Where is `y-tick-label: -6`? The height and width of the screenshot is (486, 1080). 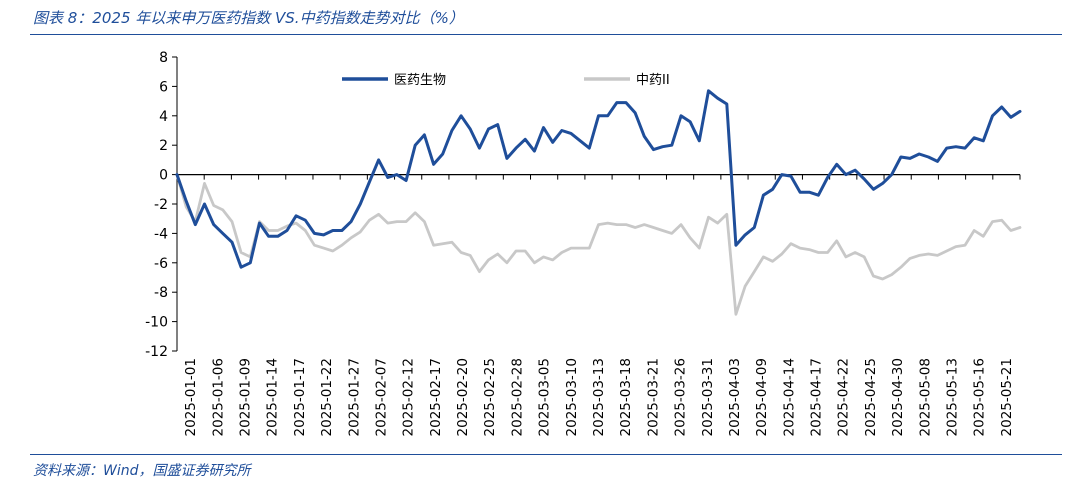 y-tick-label: -6 is located at coordinates (161, 264).